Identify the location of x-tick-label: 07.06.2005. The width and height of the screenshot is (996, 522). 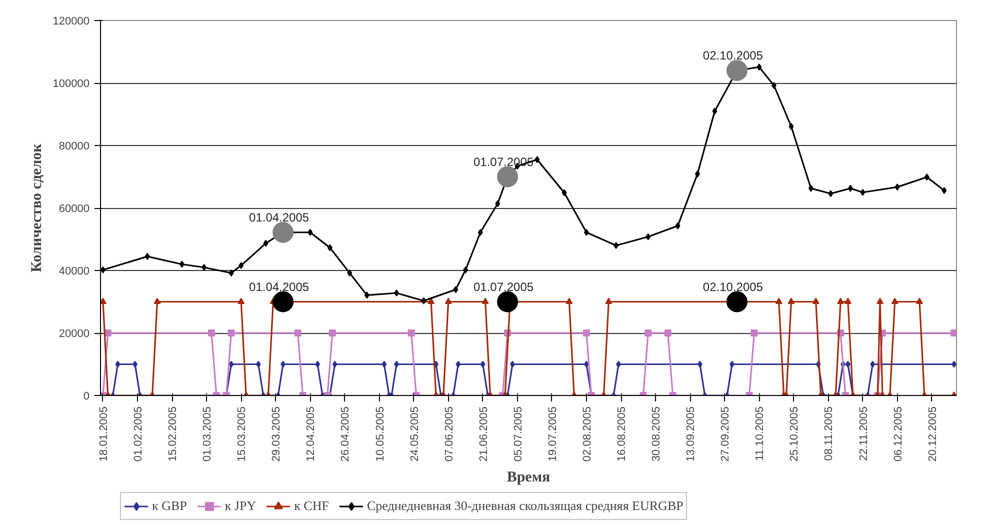
(449, 434).